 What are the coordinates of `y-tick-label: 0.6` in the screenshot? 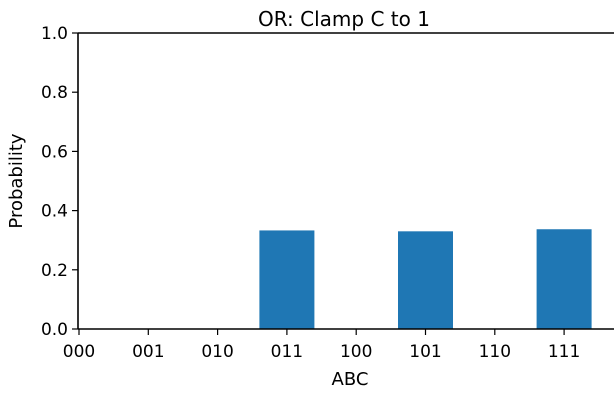 It's located at (54, 152).